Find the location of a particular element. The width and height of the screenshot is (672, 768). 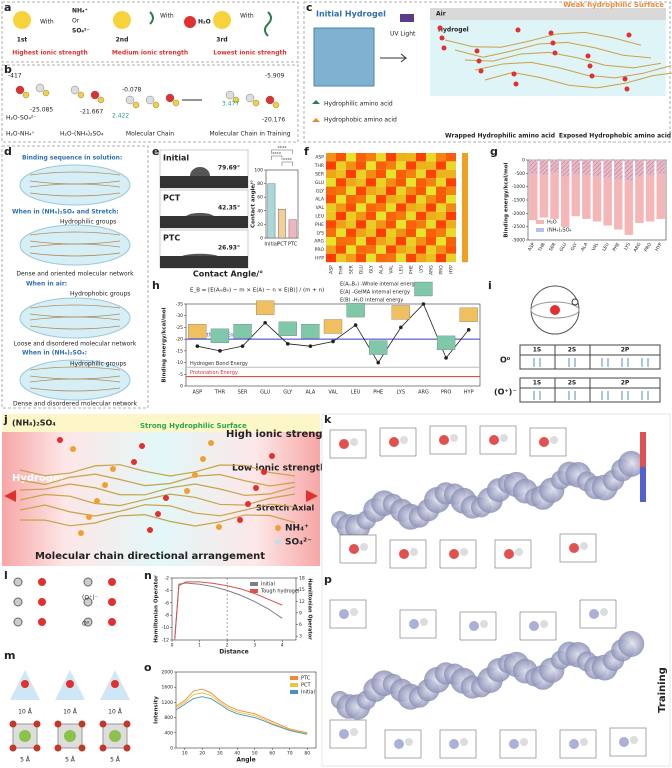

stretch: Stretch Axial is located at coordinates (285, 508).